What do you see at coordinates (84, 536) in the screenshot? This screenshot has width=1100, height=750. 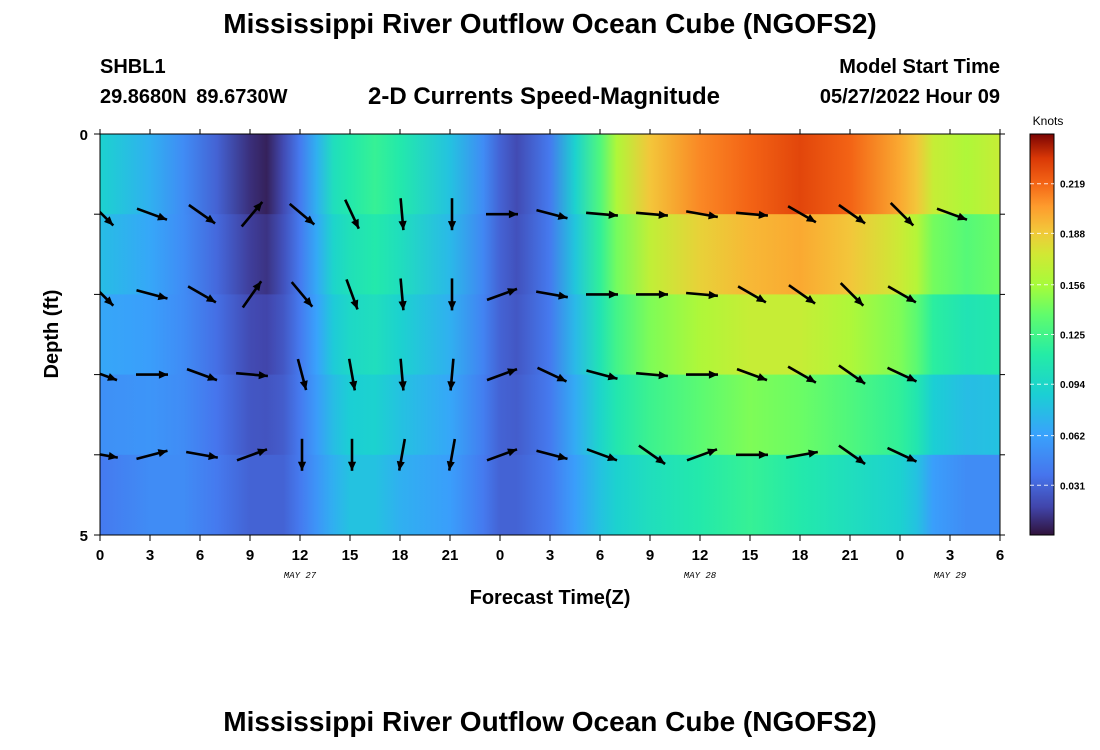 I see `y-tick-label: 5` at bounding box center [84, 536].